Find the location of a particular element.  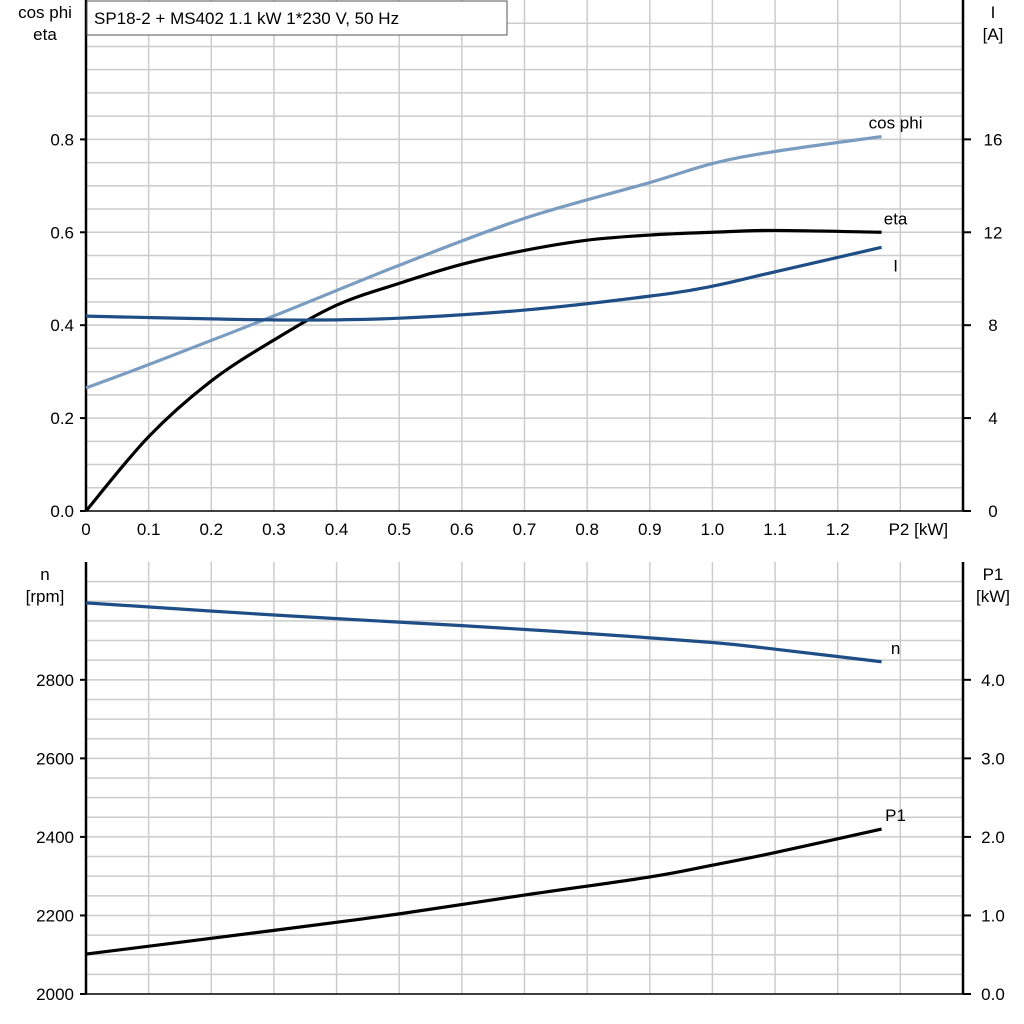

y-right-axis-label: [kW] is located at coordinates (993, 596).